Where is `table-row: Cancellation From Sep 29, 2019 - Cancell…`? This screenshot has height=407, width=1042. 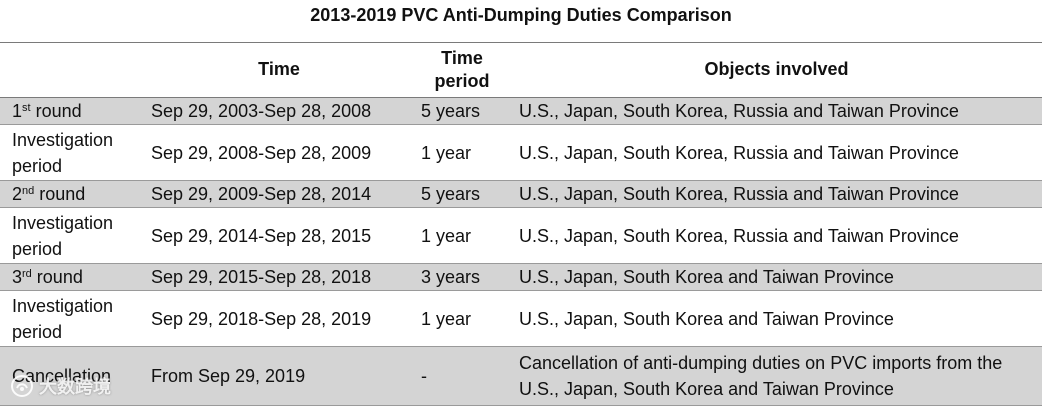 table-row: Cancellation From Sep 29, 2019 - Cancell… is located at coordinates (521, 376).